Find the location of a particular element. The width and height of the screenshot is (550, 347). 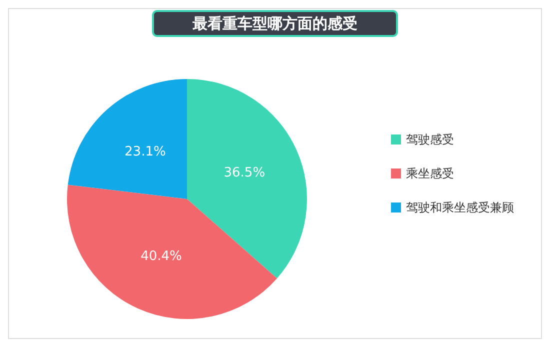

data-label: 36.5% is located at coordinates (245, 173).